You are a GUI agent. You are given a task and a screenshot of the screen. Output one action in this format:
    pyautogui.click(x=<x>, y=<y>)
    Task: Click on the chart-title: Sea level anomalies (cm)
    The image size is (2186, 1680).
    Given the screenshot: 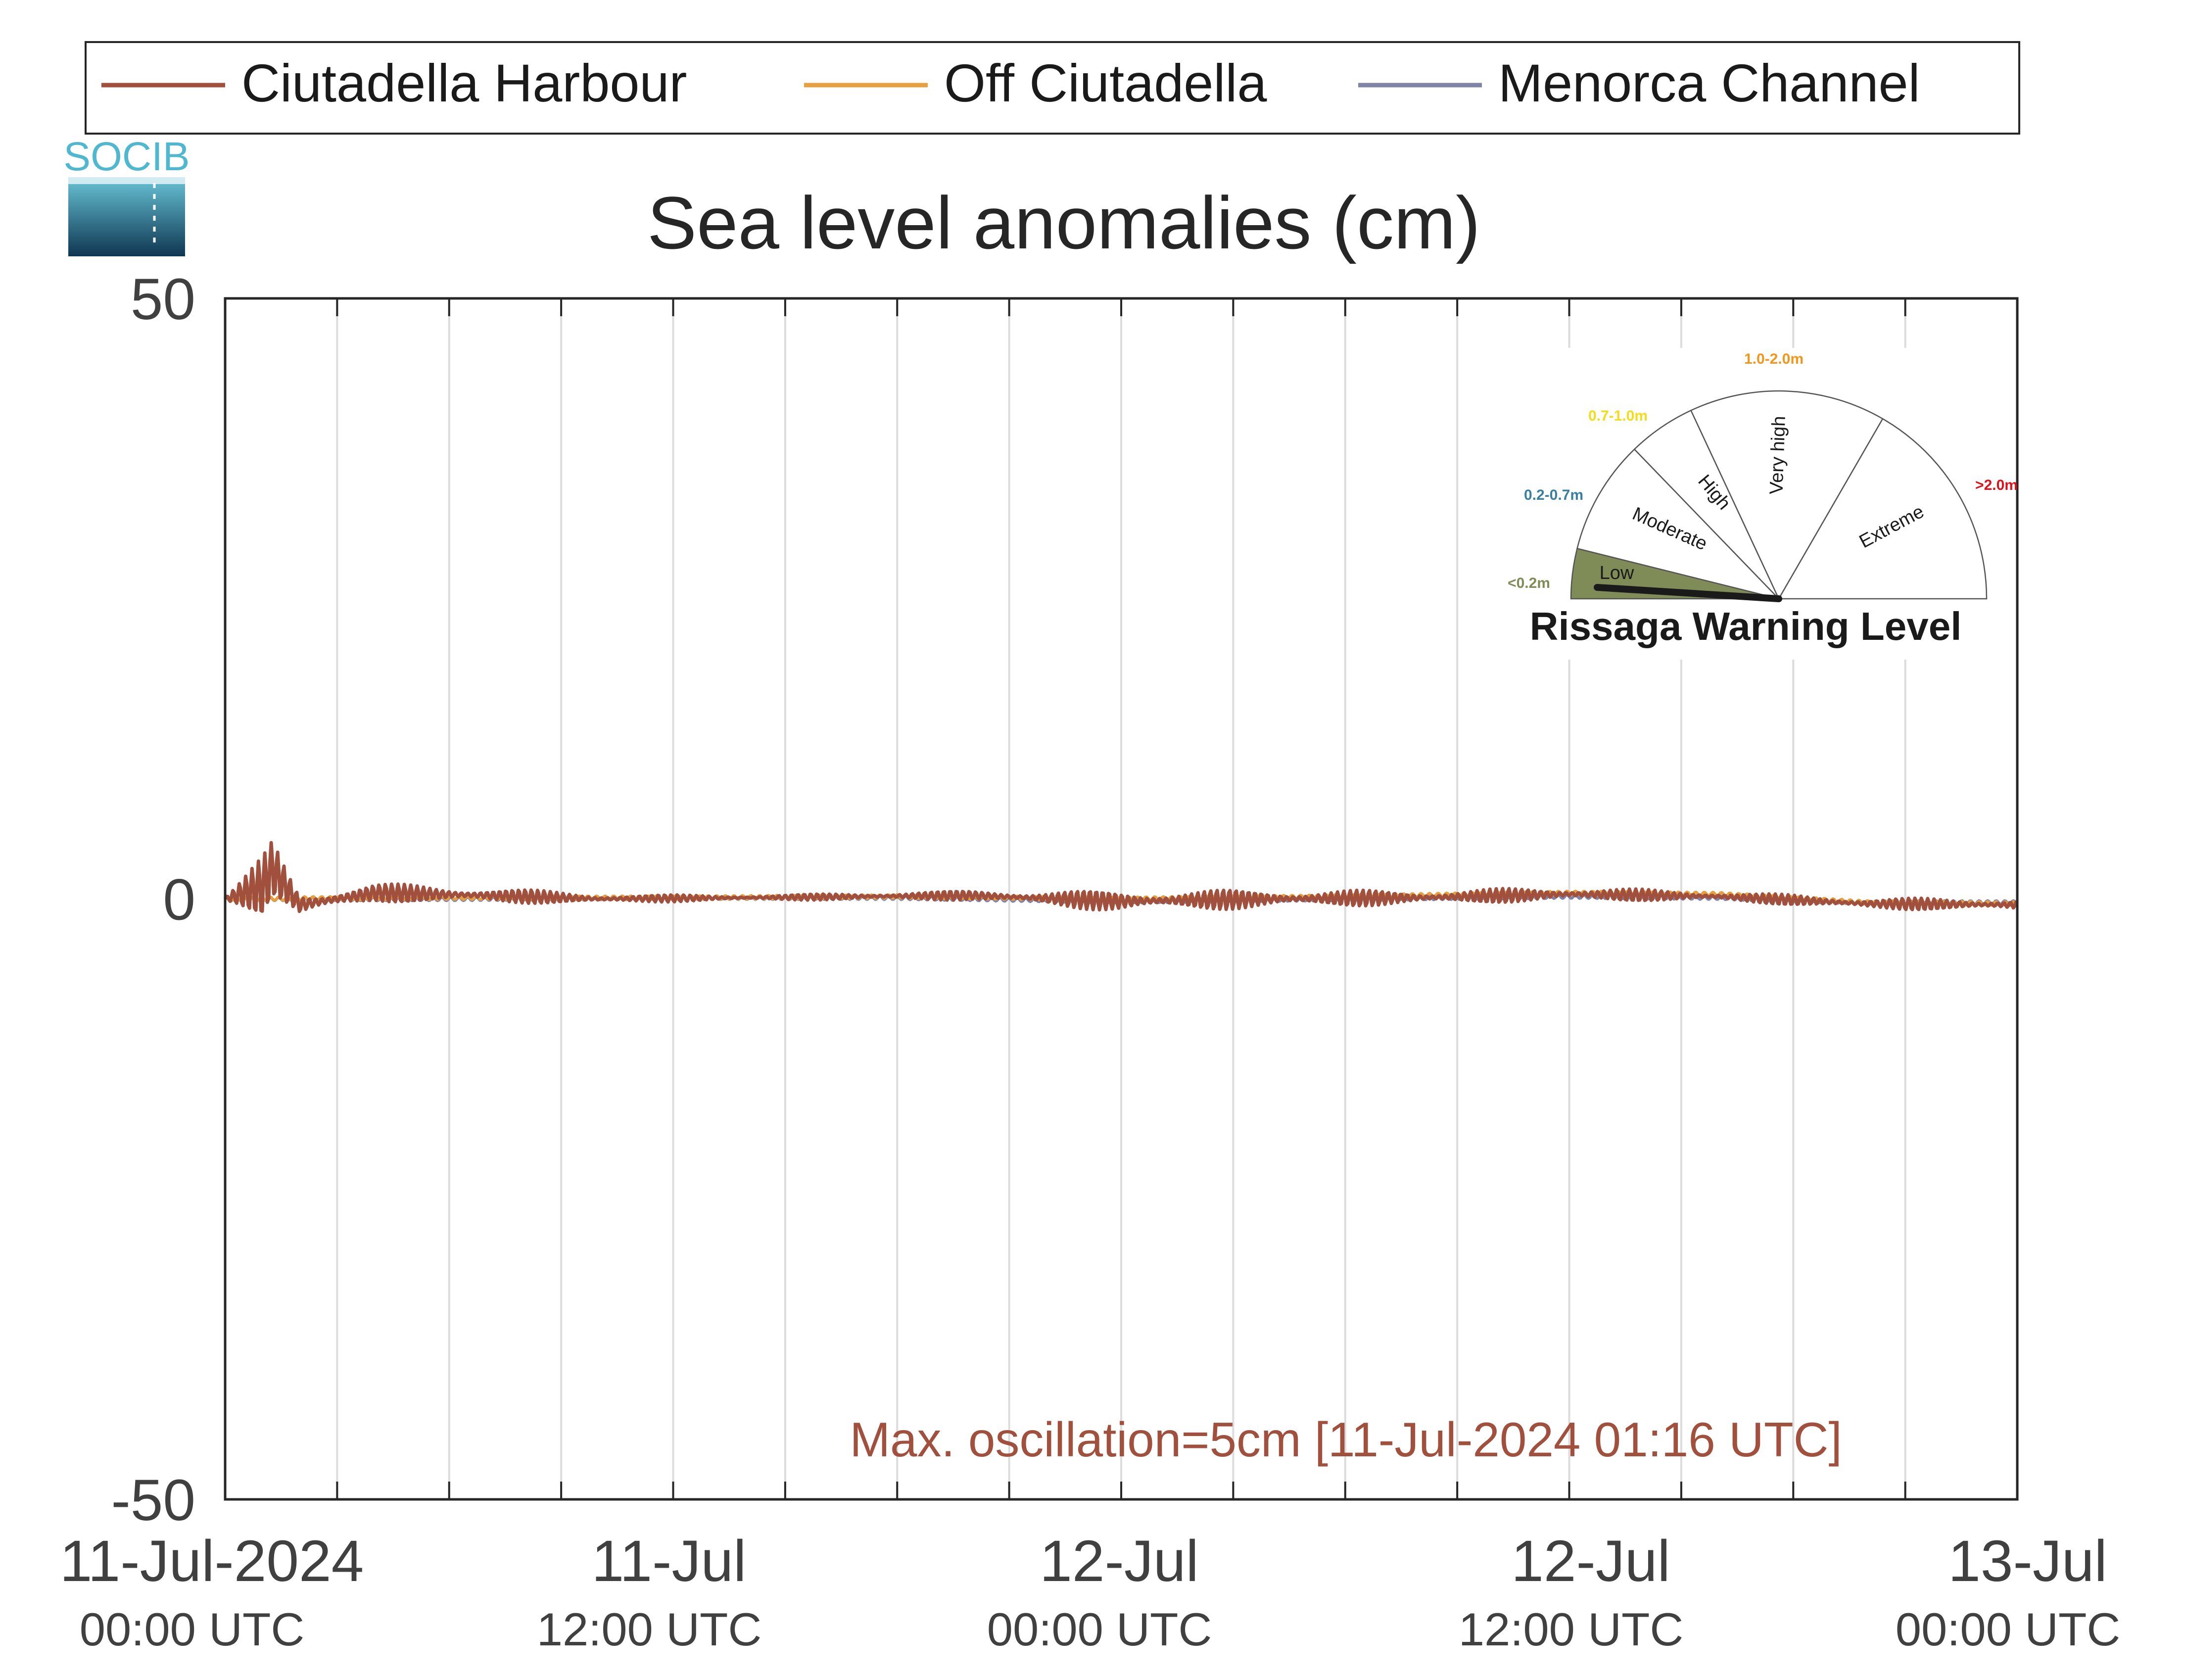 What is the action you would take?
    pyautogui.click(x=1064, y=223)
    